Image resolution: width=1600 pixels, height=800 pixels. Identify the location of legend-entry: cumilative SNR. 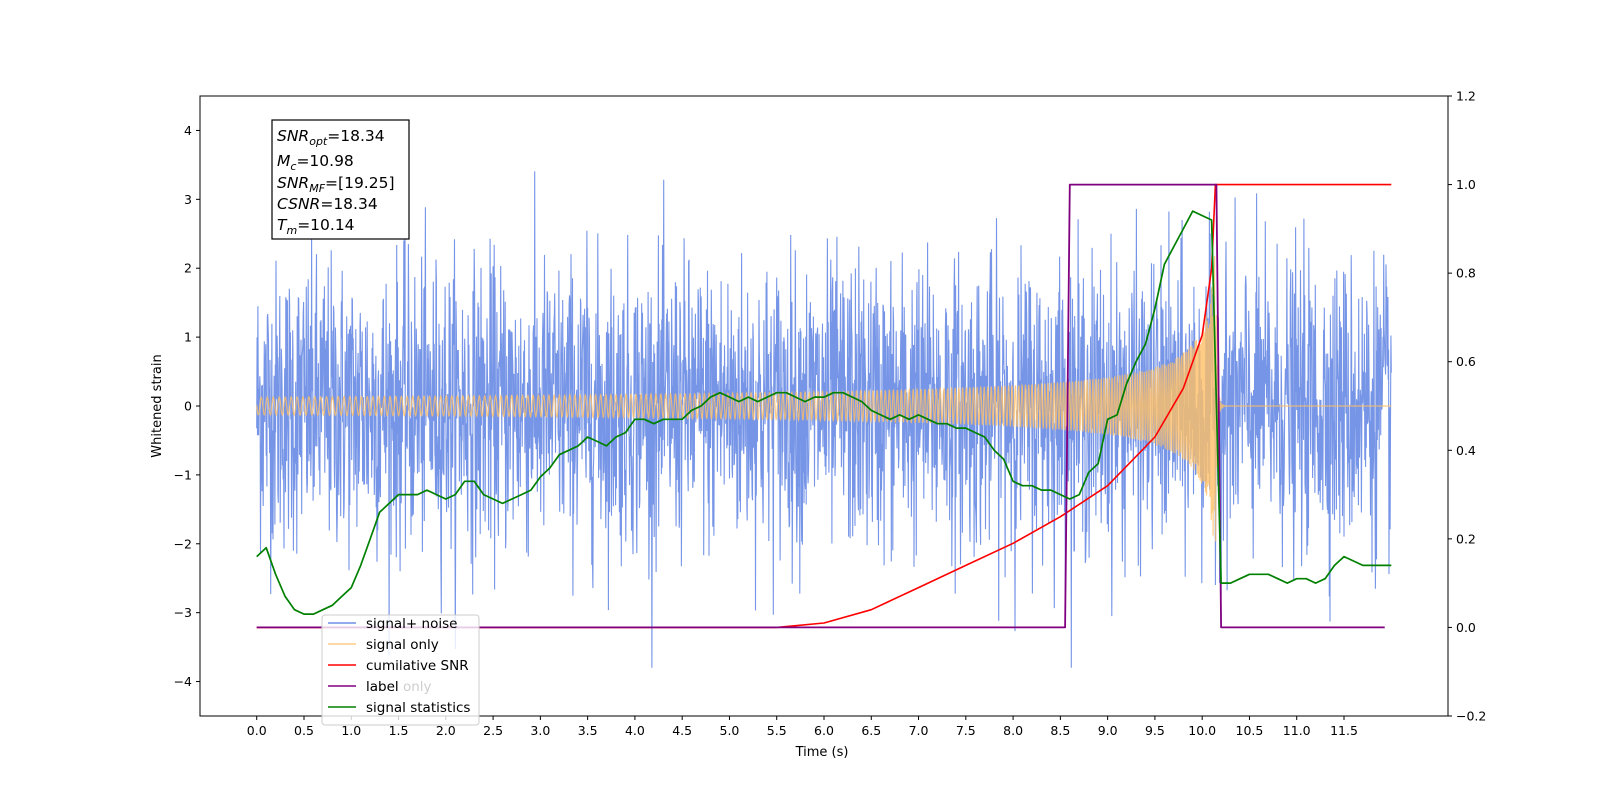
(417, 666).